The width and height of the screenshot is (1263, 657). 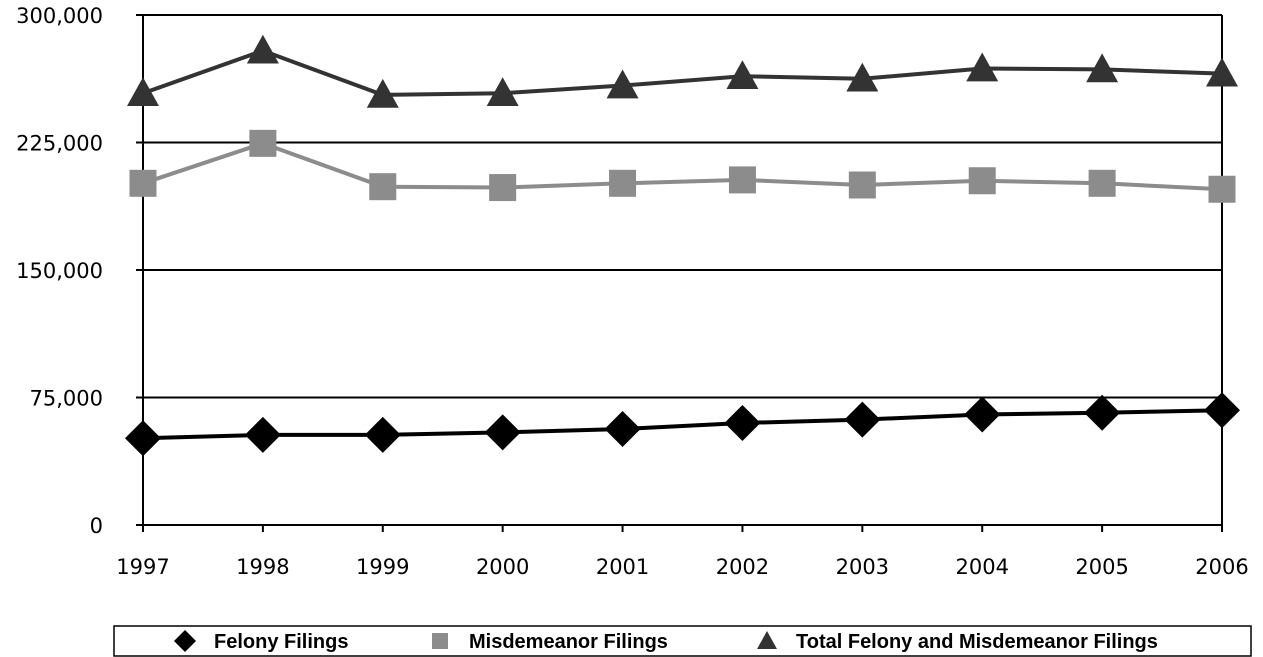 What do you see at coordinates (742, 567) in the screenshot?
I see `x-tick-label: 2002` at bounding box center [742, 567].